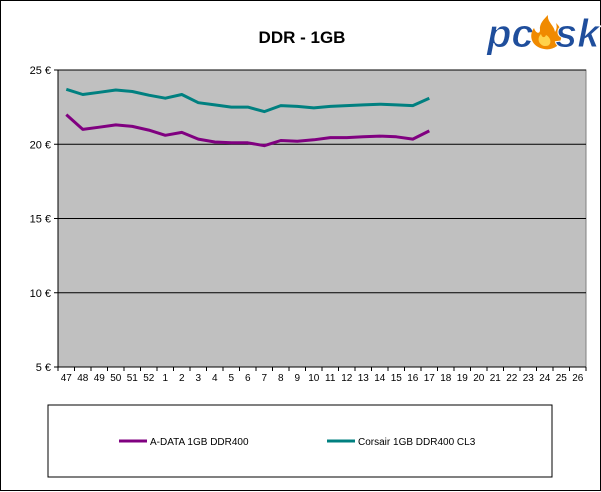 Image resolution: width=601 pixels, height=492 pixels. I want to click on x-tick-label: 20, so click(479, 378).